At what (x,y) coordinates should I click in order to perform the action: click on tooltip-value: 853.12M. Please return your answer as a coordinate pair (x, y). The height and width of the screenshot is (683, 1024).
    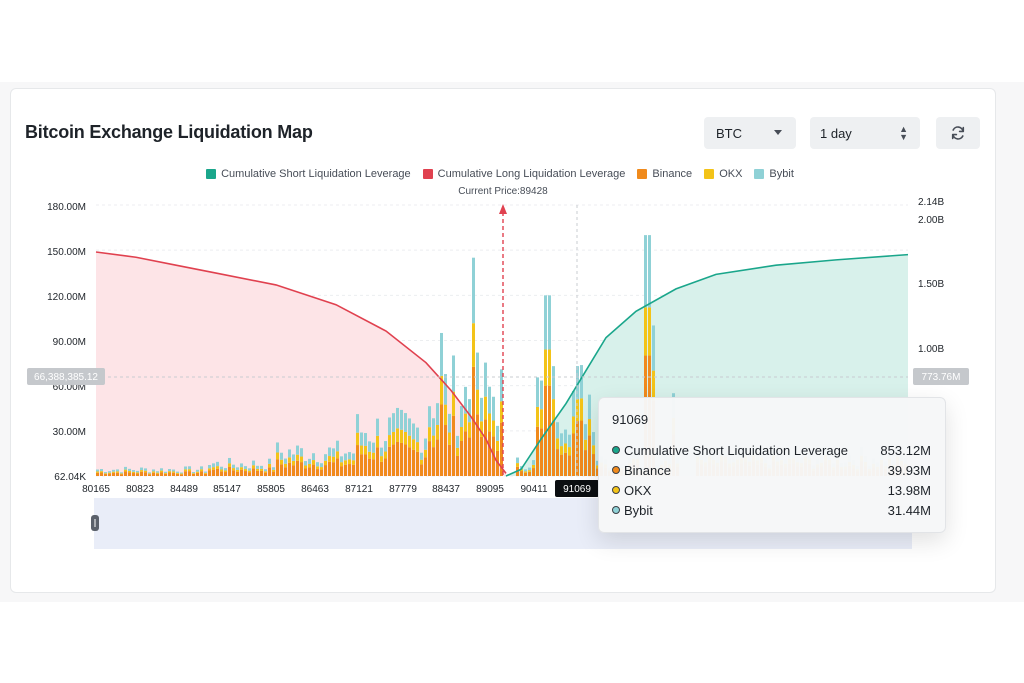
    Looking at the image, I should click on (905, 450).